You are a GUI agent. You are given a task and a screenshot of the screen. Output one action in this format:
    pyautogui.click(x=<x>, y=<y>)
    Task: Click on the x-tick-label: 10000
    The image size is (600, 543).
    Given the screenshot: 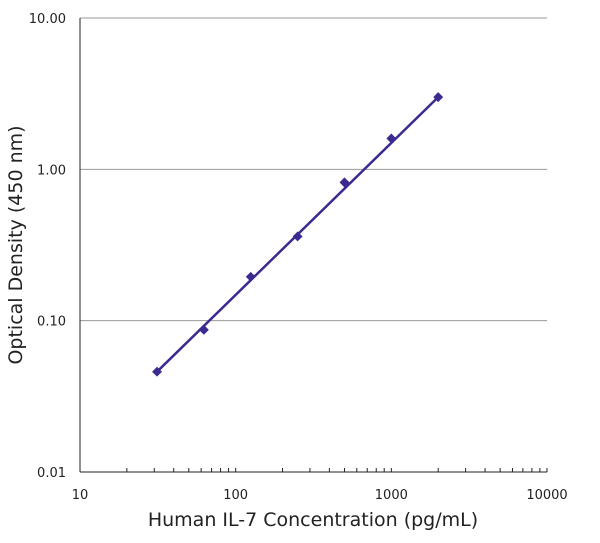 What is the action you would take?
    pyautogui.click(x=546, y=495)
    